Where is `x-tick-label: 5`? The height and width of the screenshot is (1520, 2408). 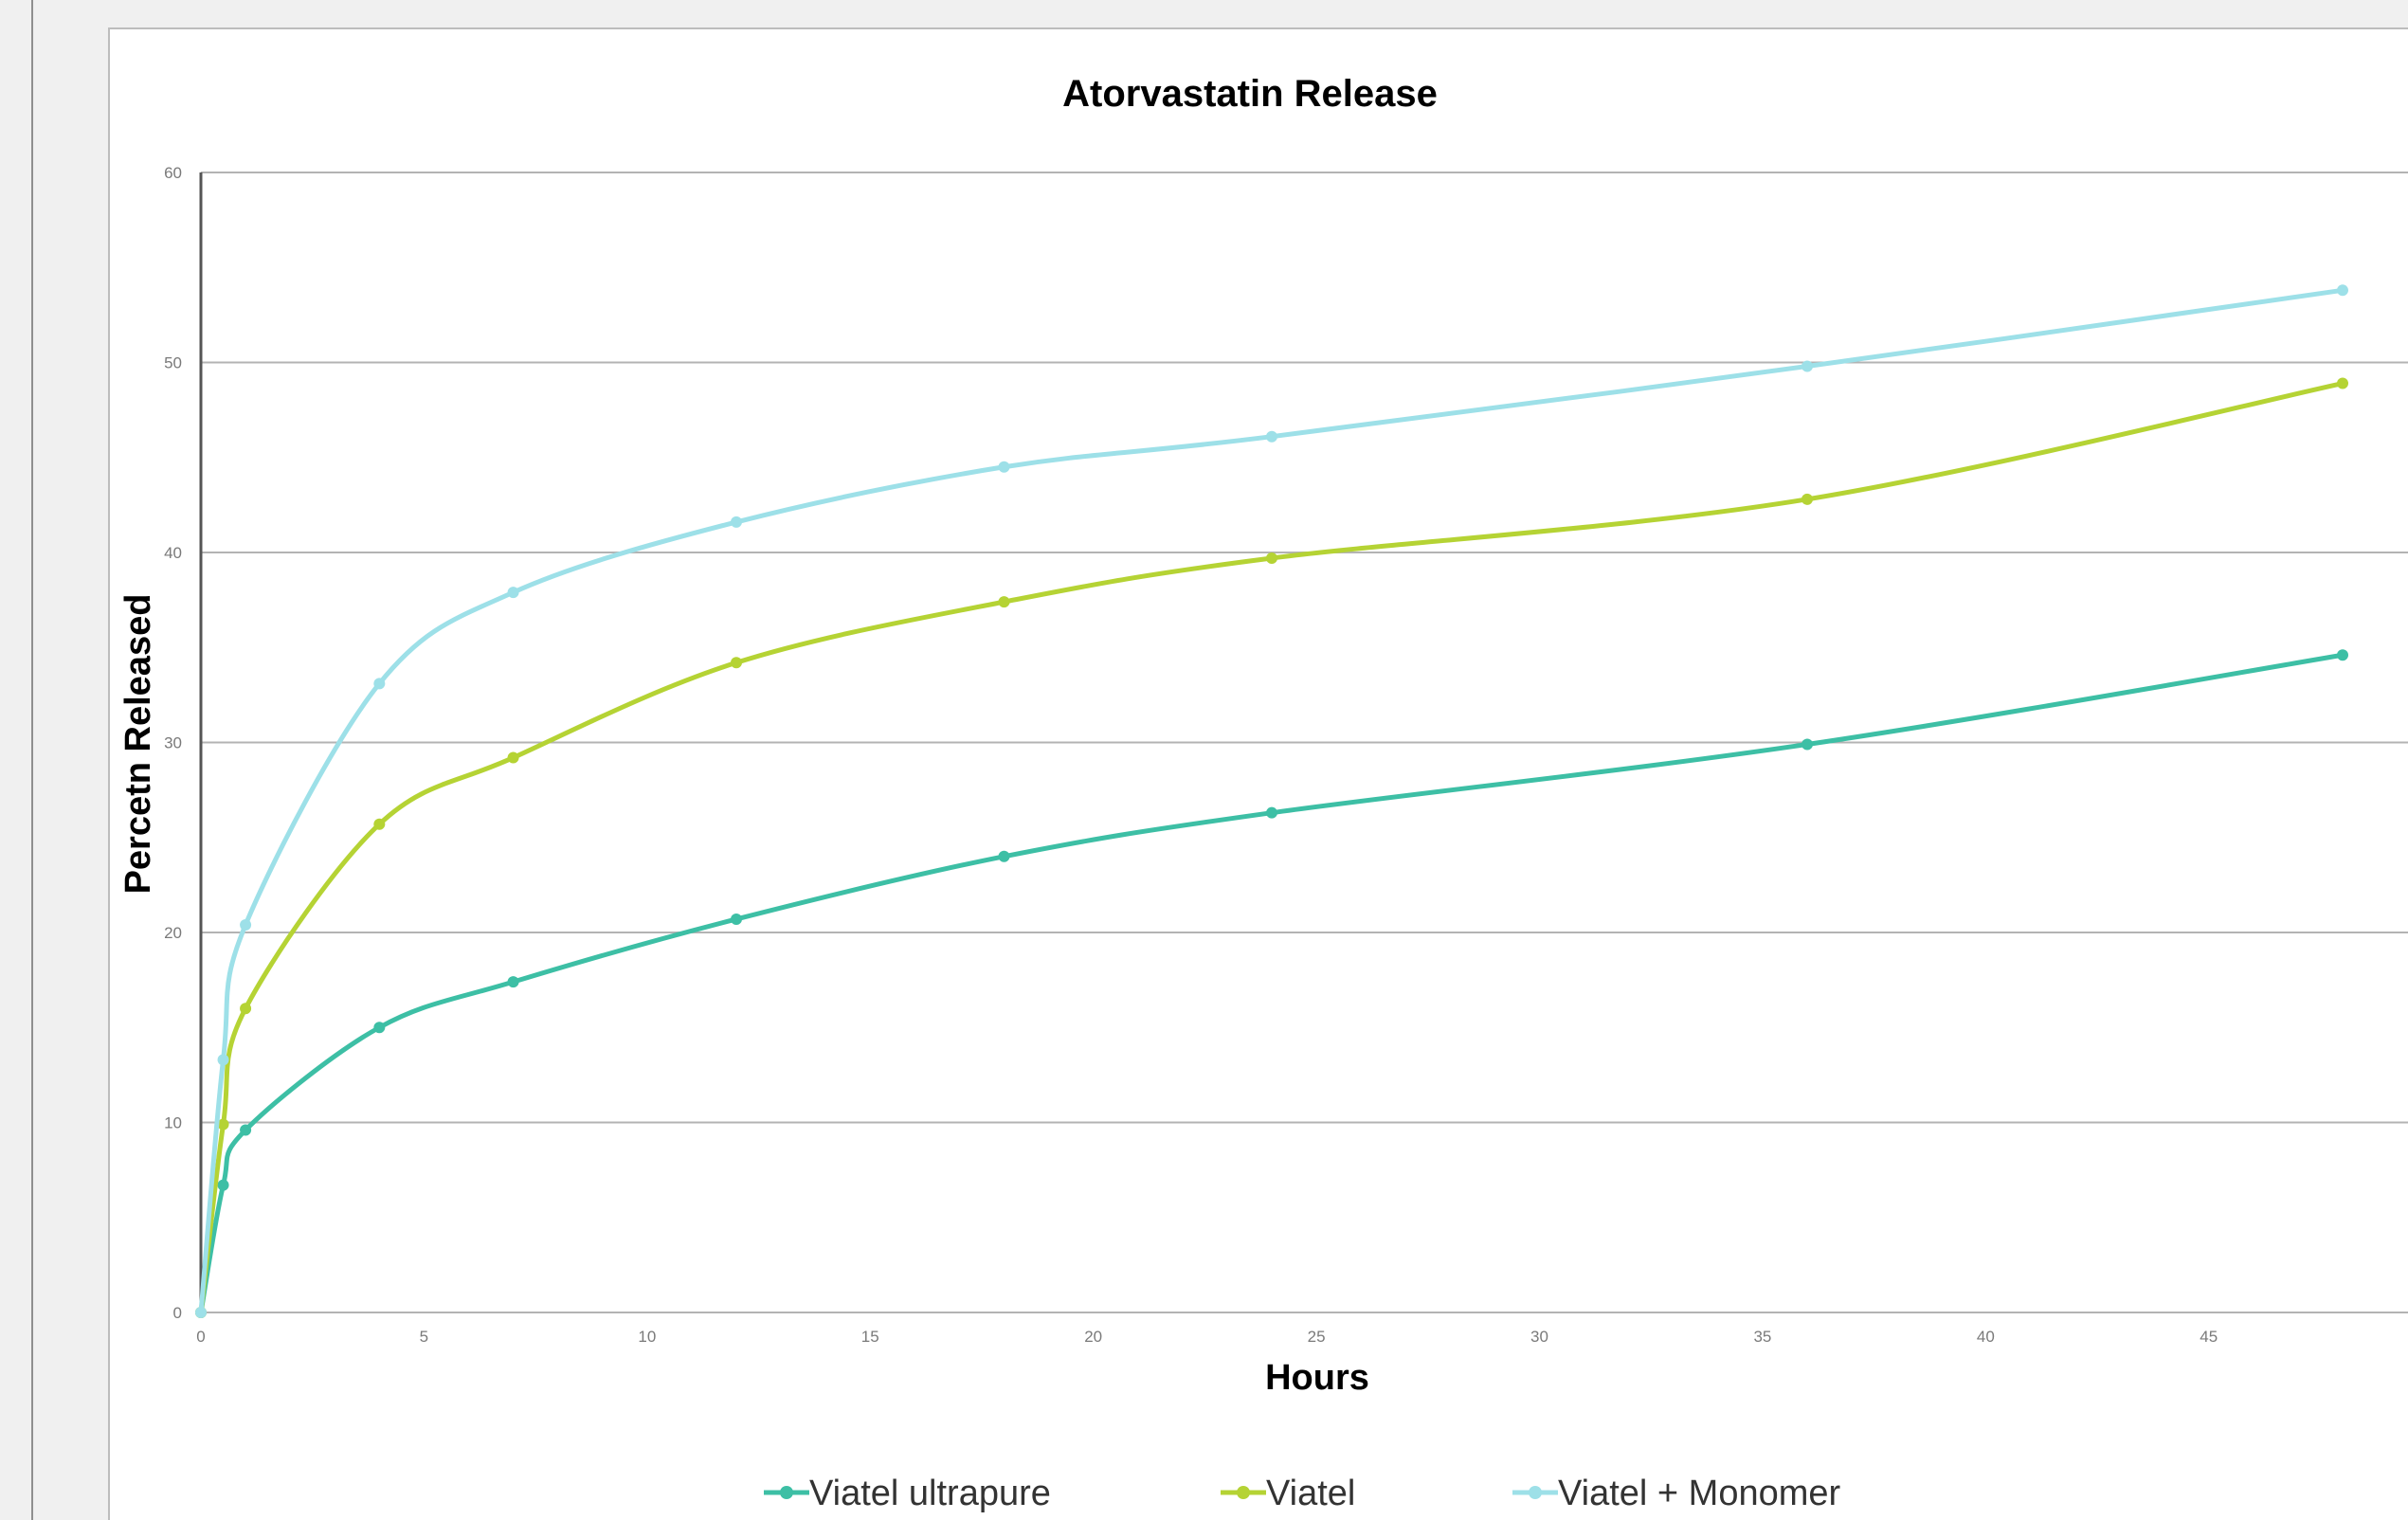
x-tick-label: 5 is located at coordinates (424, 1337).